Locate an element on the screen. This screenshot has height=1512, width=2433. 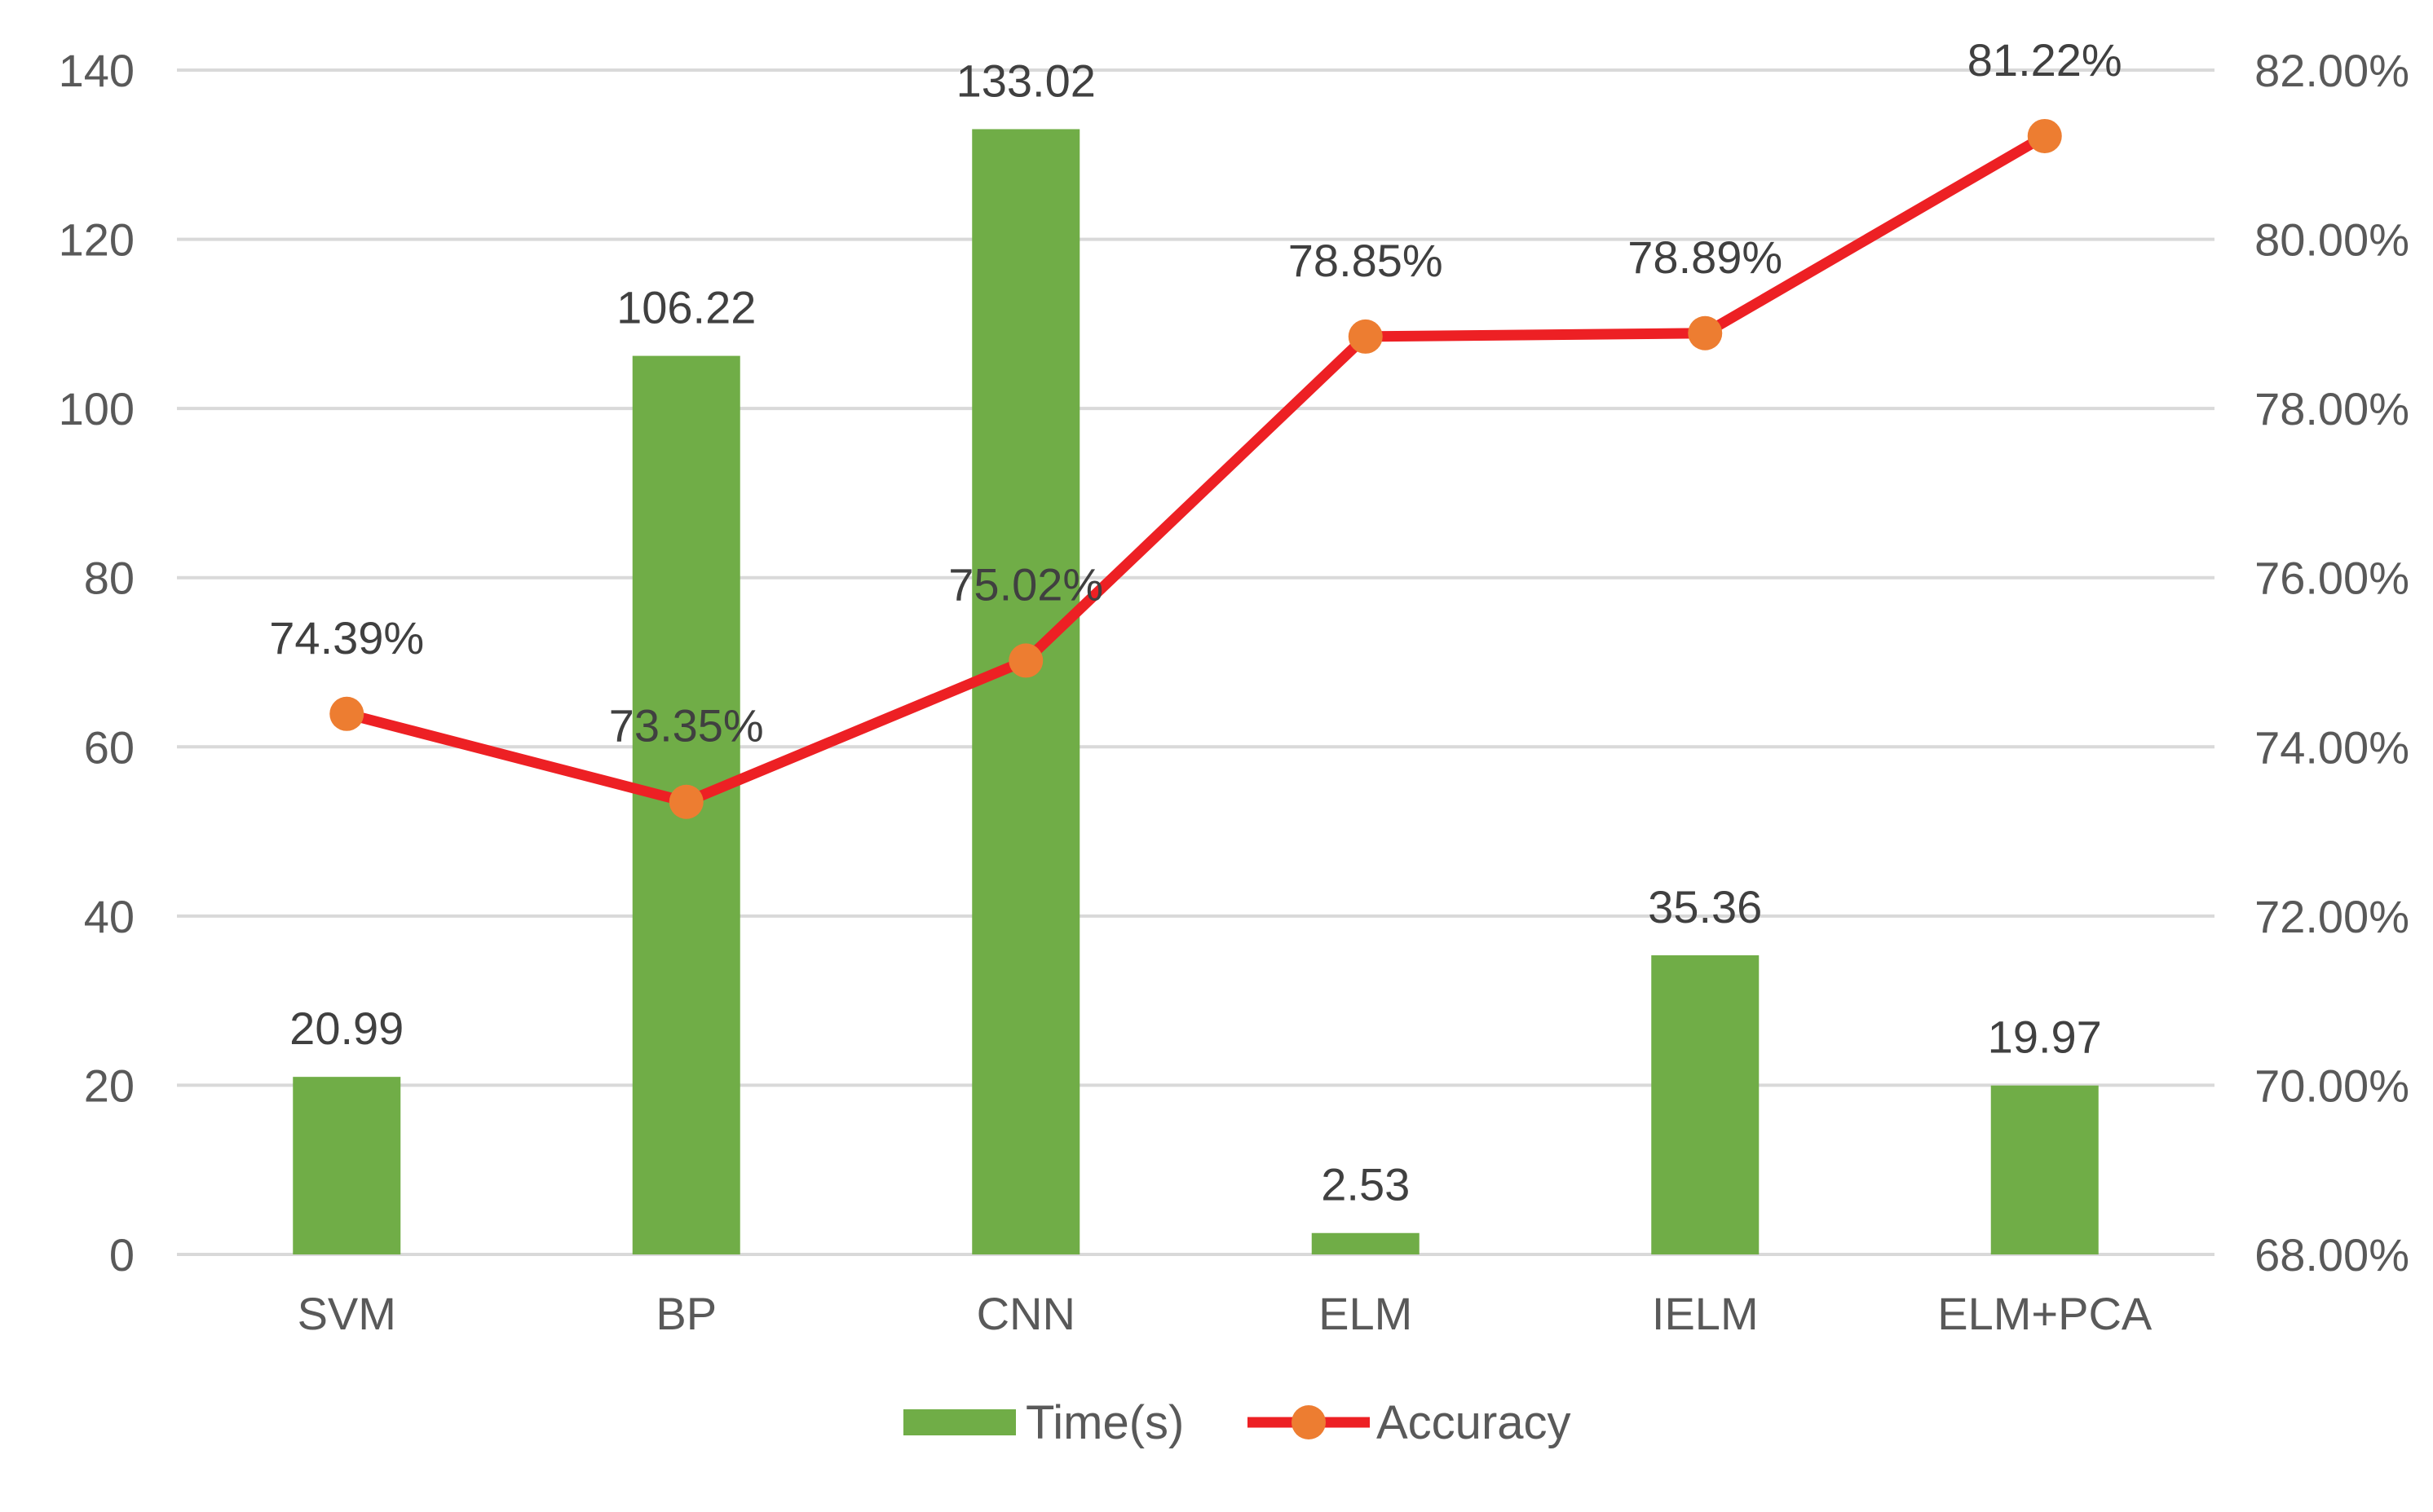
y-right-tick-label: 78.00% is located at coordinates (2331, 408).